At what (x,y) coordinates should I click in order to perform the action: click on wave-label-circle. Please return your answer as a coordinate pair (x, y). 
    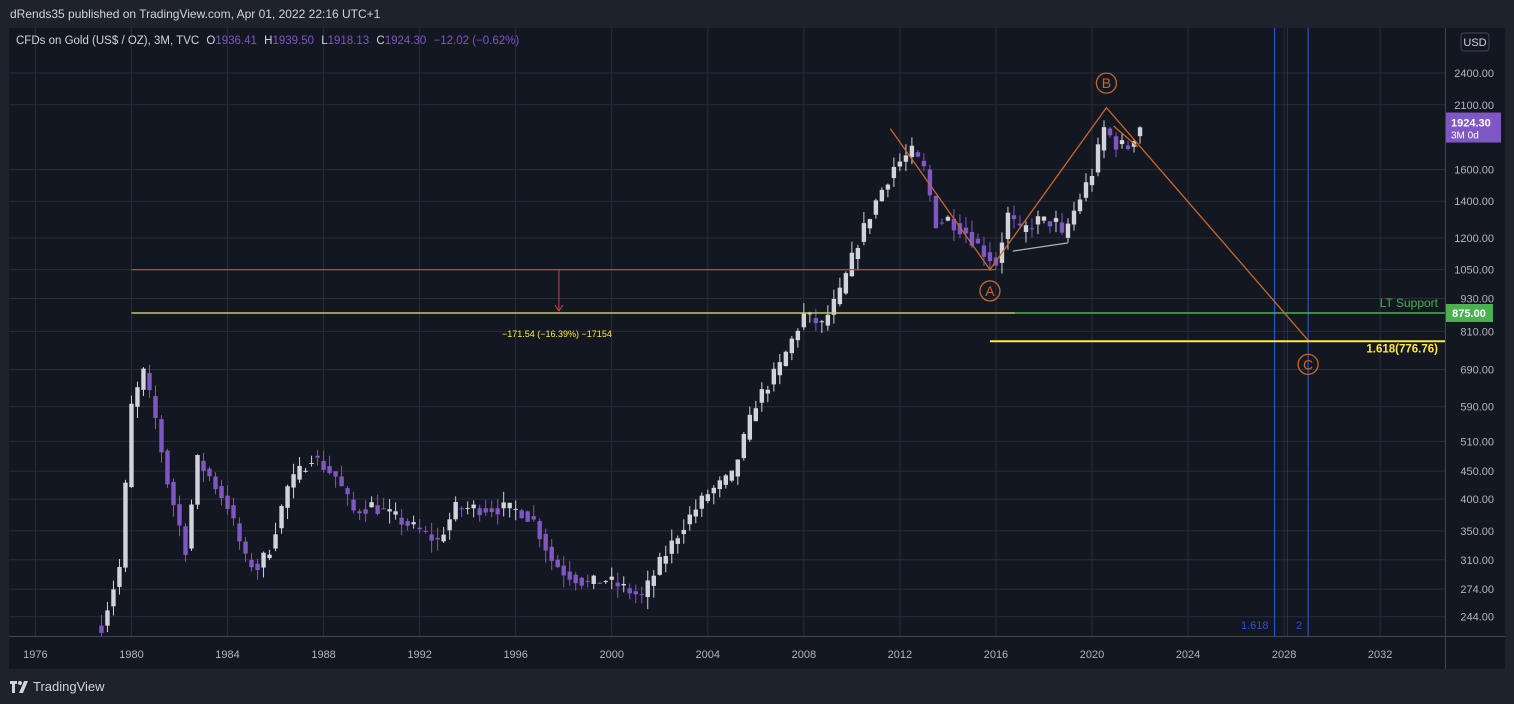
    Looking at the image, I should click on (1308, 364).